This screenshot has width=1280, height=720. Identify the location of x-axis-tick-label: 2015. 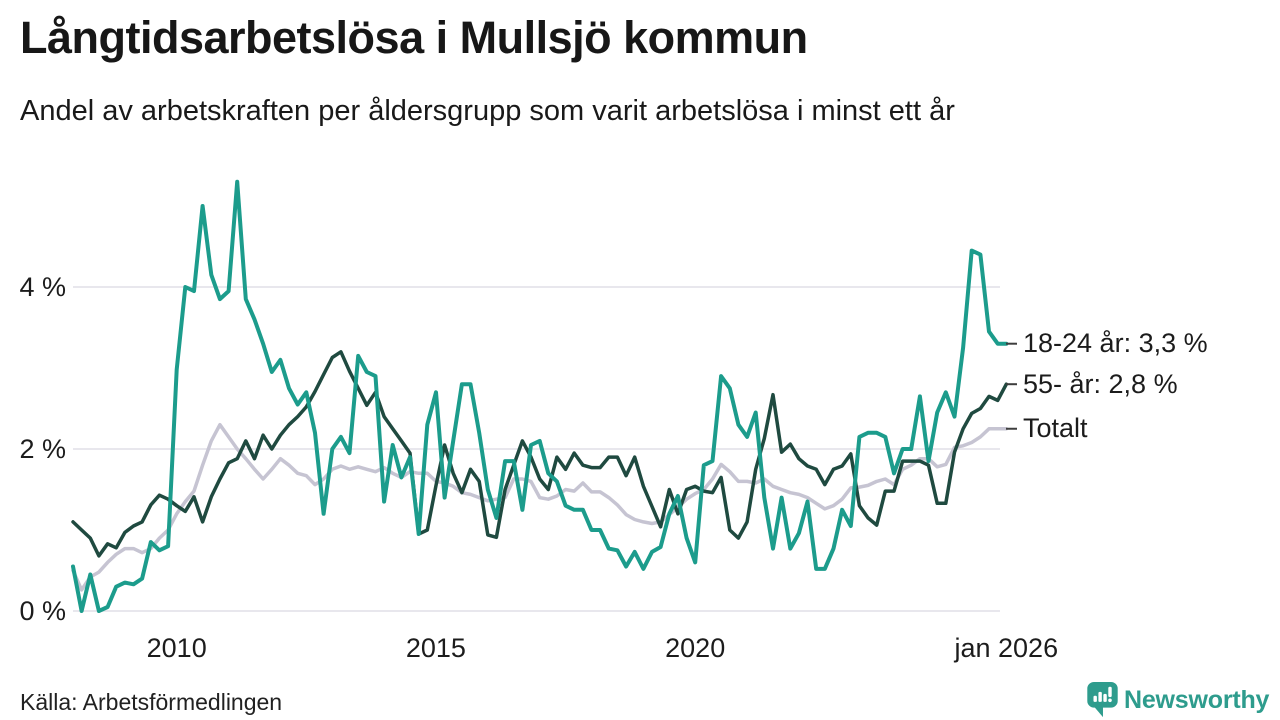
(435, 648).